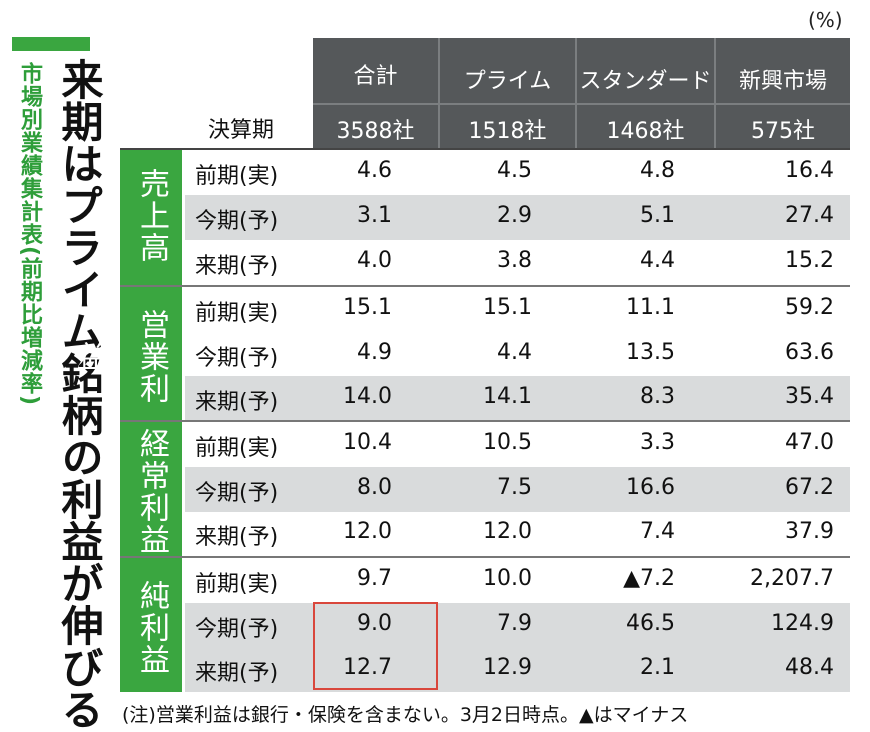  What do you see at coordinates (809, 307) in the screenshot?
I see `cell-growth: 59.2` at bounding box center [809, 307].